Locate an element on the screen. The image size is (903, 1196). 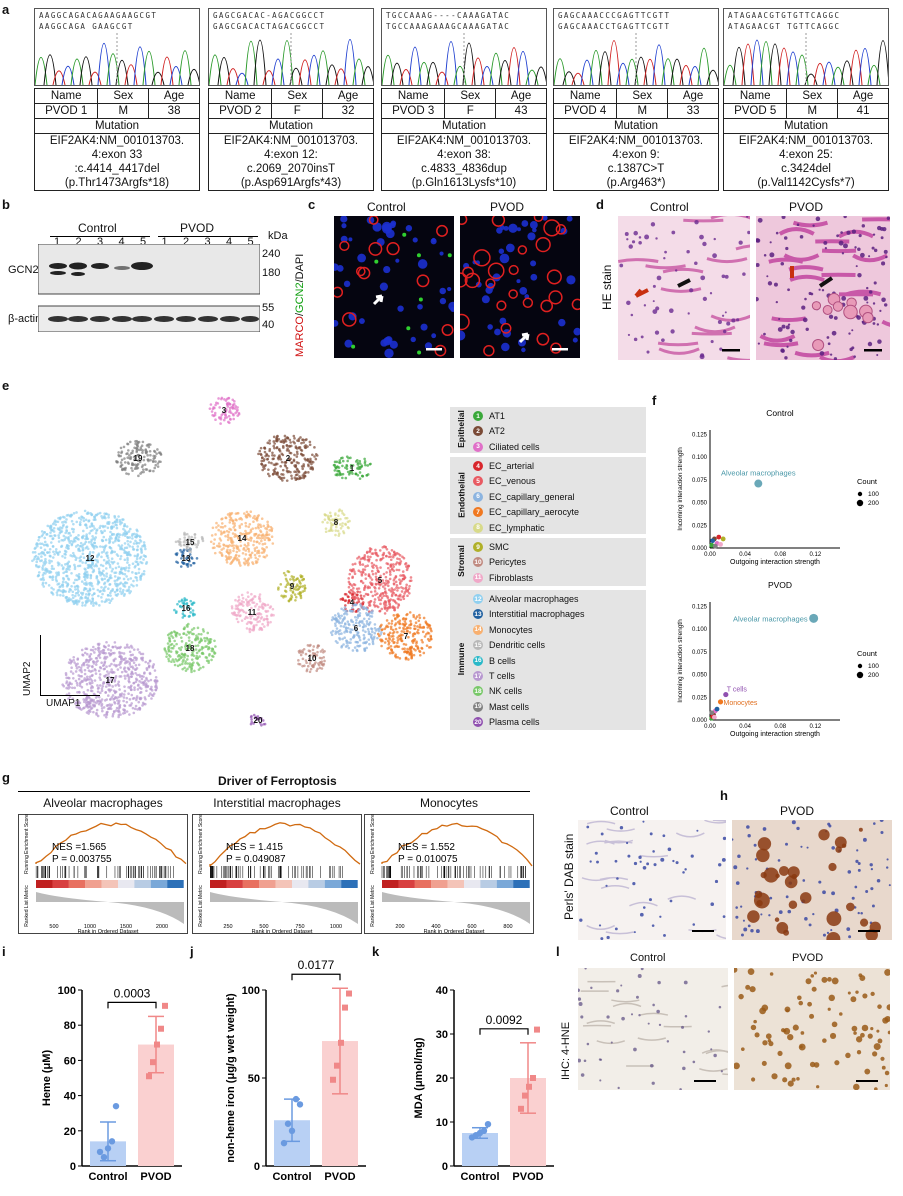
legend-label: Pericytes is located at coordinates (508, 562).